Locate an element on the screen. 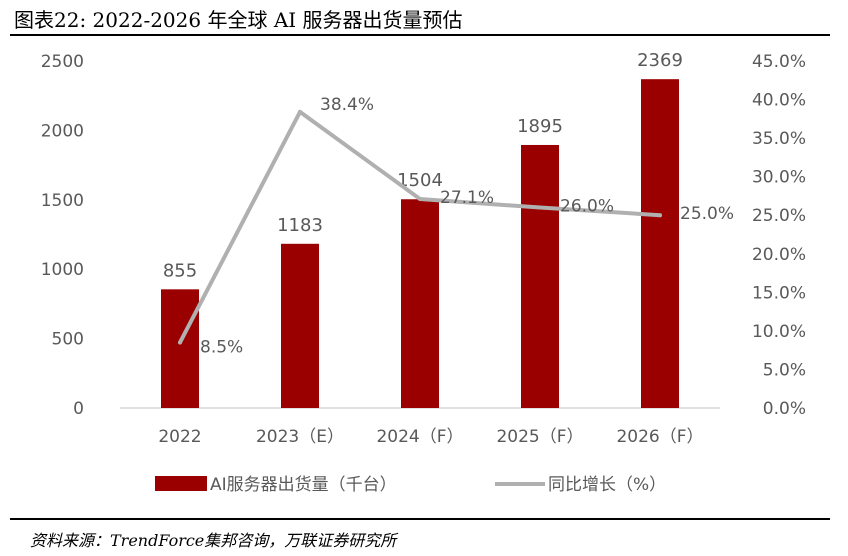 The image size is (848, 556). x-tick-label: 2023（E） is located at coordinates (300, 437).